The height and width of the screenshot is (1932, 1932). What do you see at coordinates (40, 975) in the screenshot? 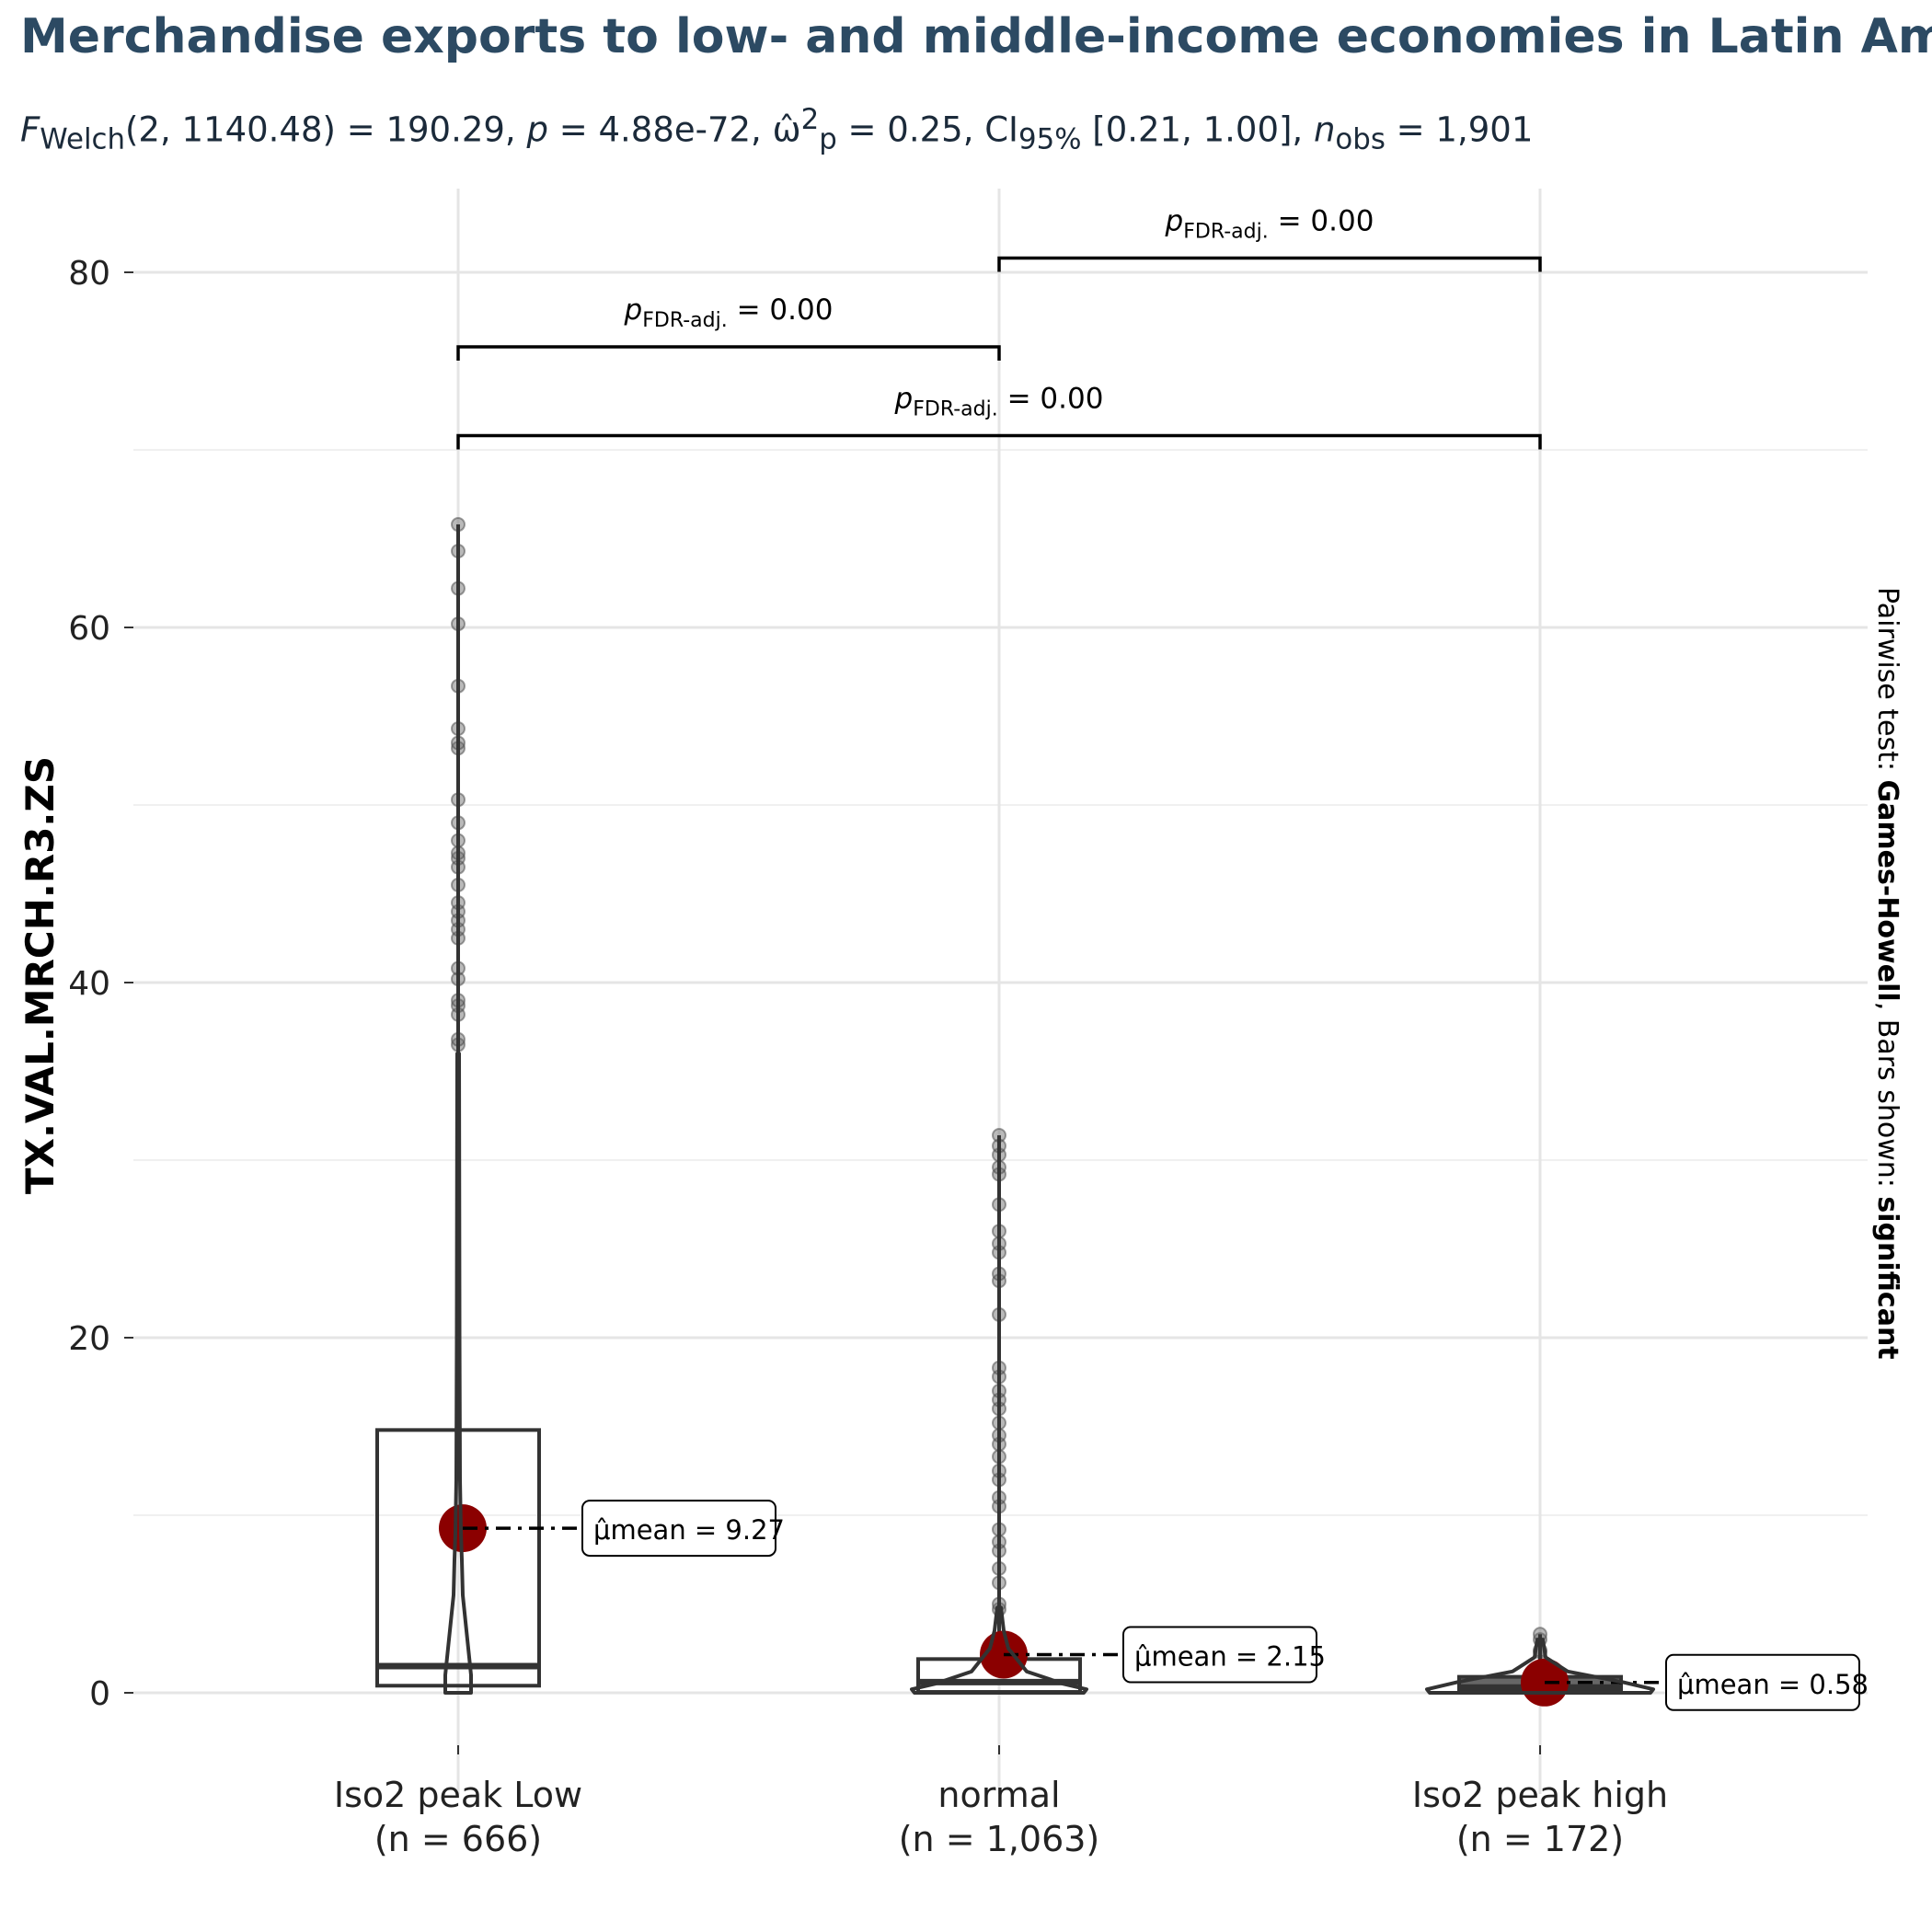
I see `y-axis-title: TX.VAL.MRCH.R3.ZS` at bounding box center [40, 975].